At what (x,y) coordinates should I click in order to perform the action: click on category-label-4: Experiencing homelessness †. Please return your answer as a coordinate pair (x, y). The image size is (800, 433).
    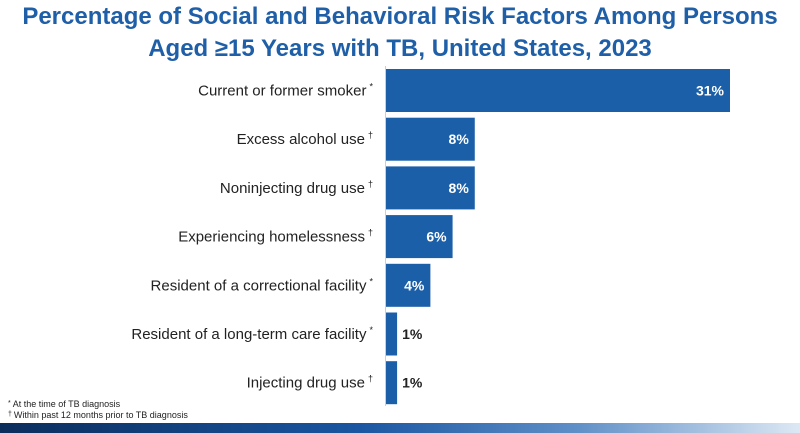
    Looking at the image, I should click on (275, 237).